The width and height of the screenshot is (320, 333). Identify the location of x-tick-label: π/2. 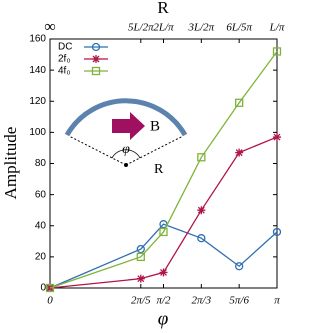
(163, 301).